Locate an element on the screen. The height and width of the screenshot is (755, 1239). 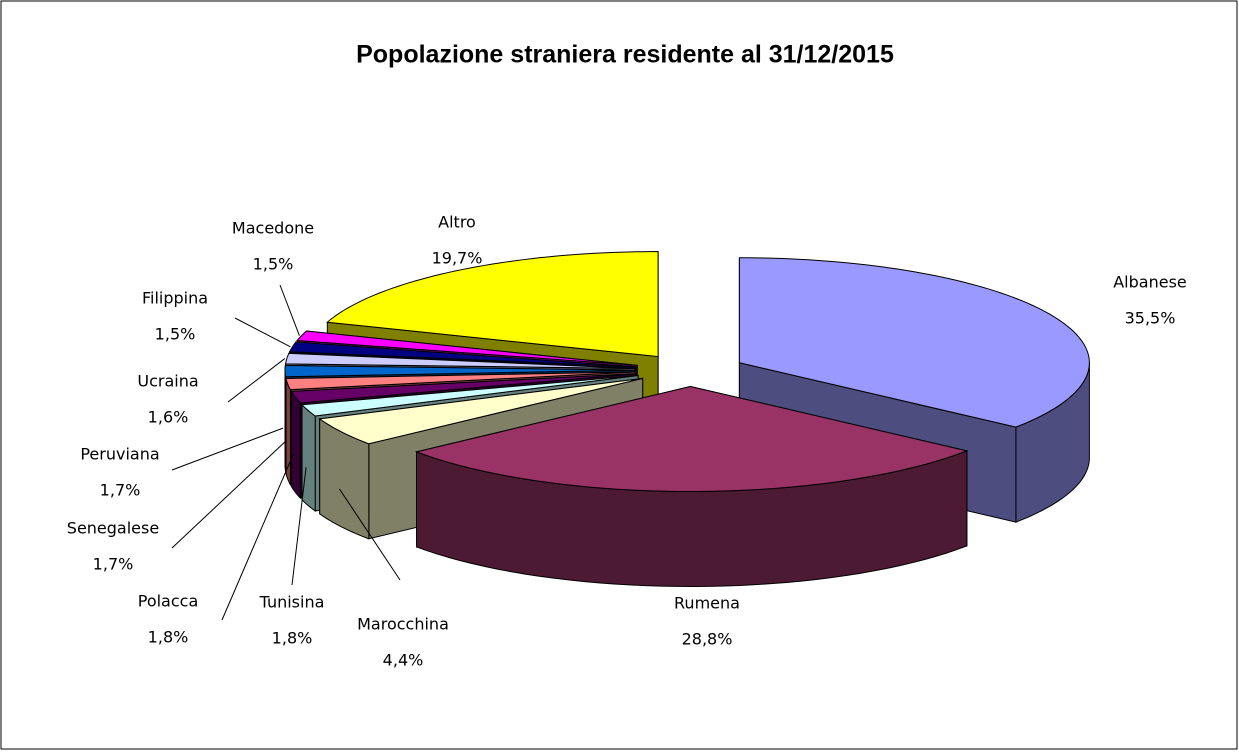
slice-label: Macedone is located at coordinates (273, 228).